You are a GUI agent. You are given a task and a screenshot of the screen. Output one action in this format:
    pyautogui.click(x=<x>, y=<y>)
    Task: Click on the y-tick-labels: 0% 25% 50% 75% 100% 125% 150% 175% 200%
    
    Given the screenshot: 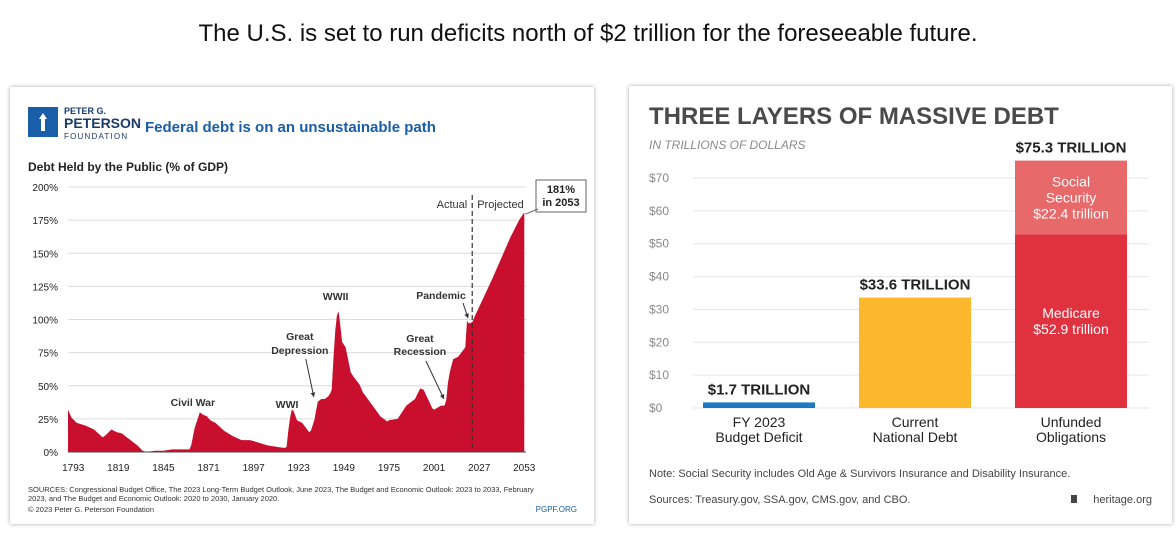 What is the action you would take?
    pyautogui.click(x=45, y=321)
    